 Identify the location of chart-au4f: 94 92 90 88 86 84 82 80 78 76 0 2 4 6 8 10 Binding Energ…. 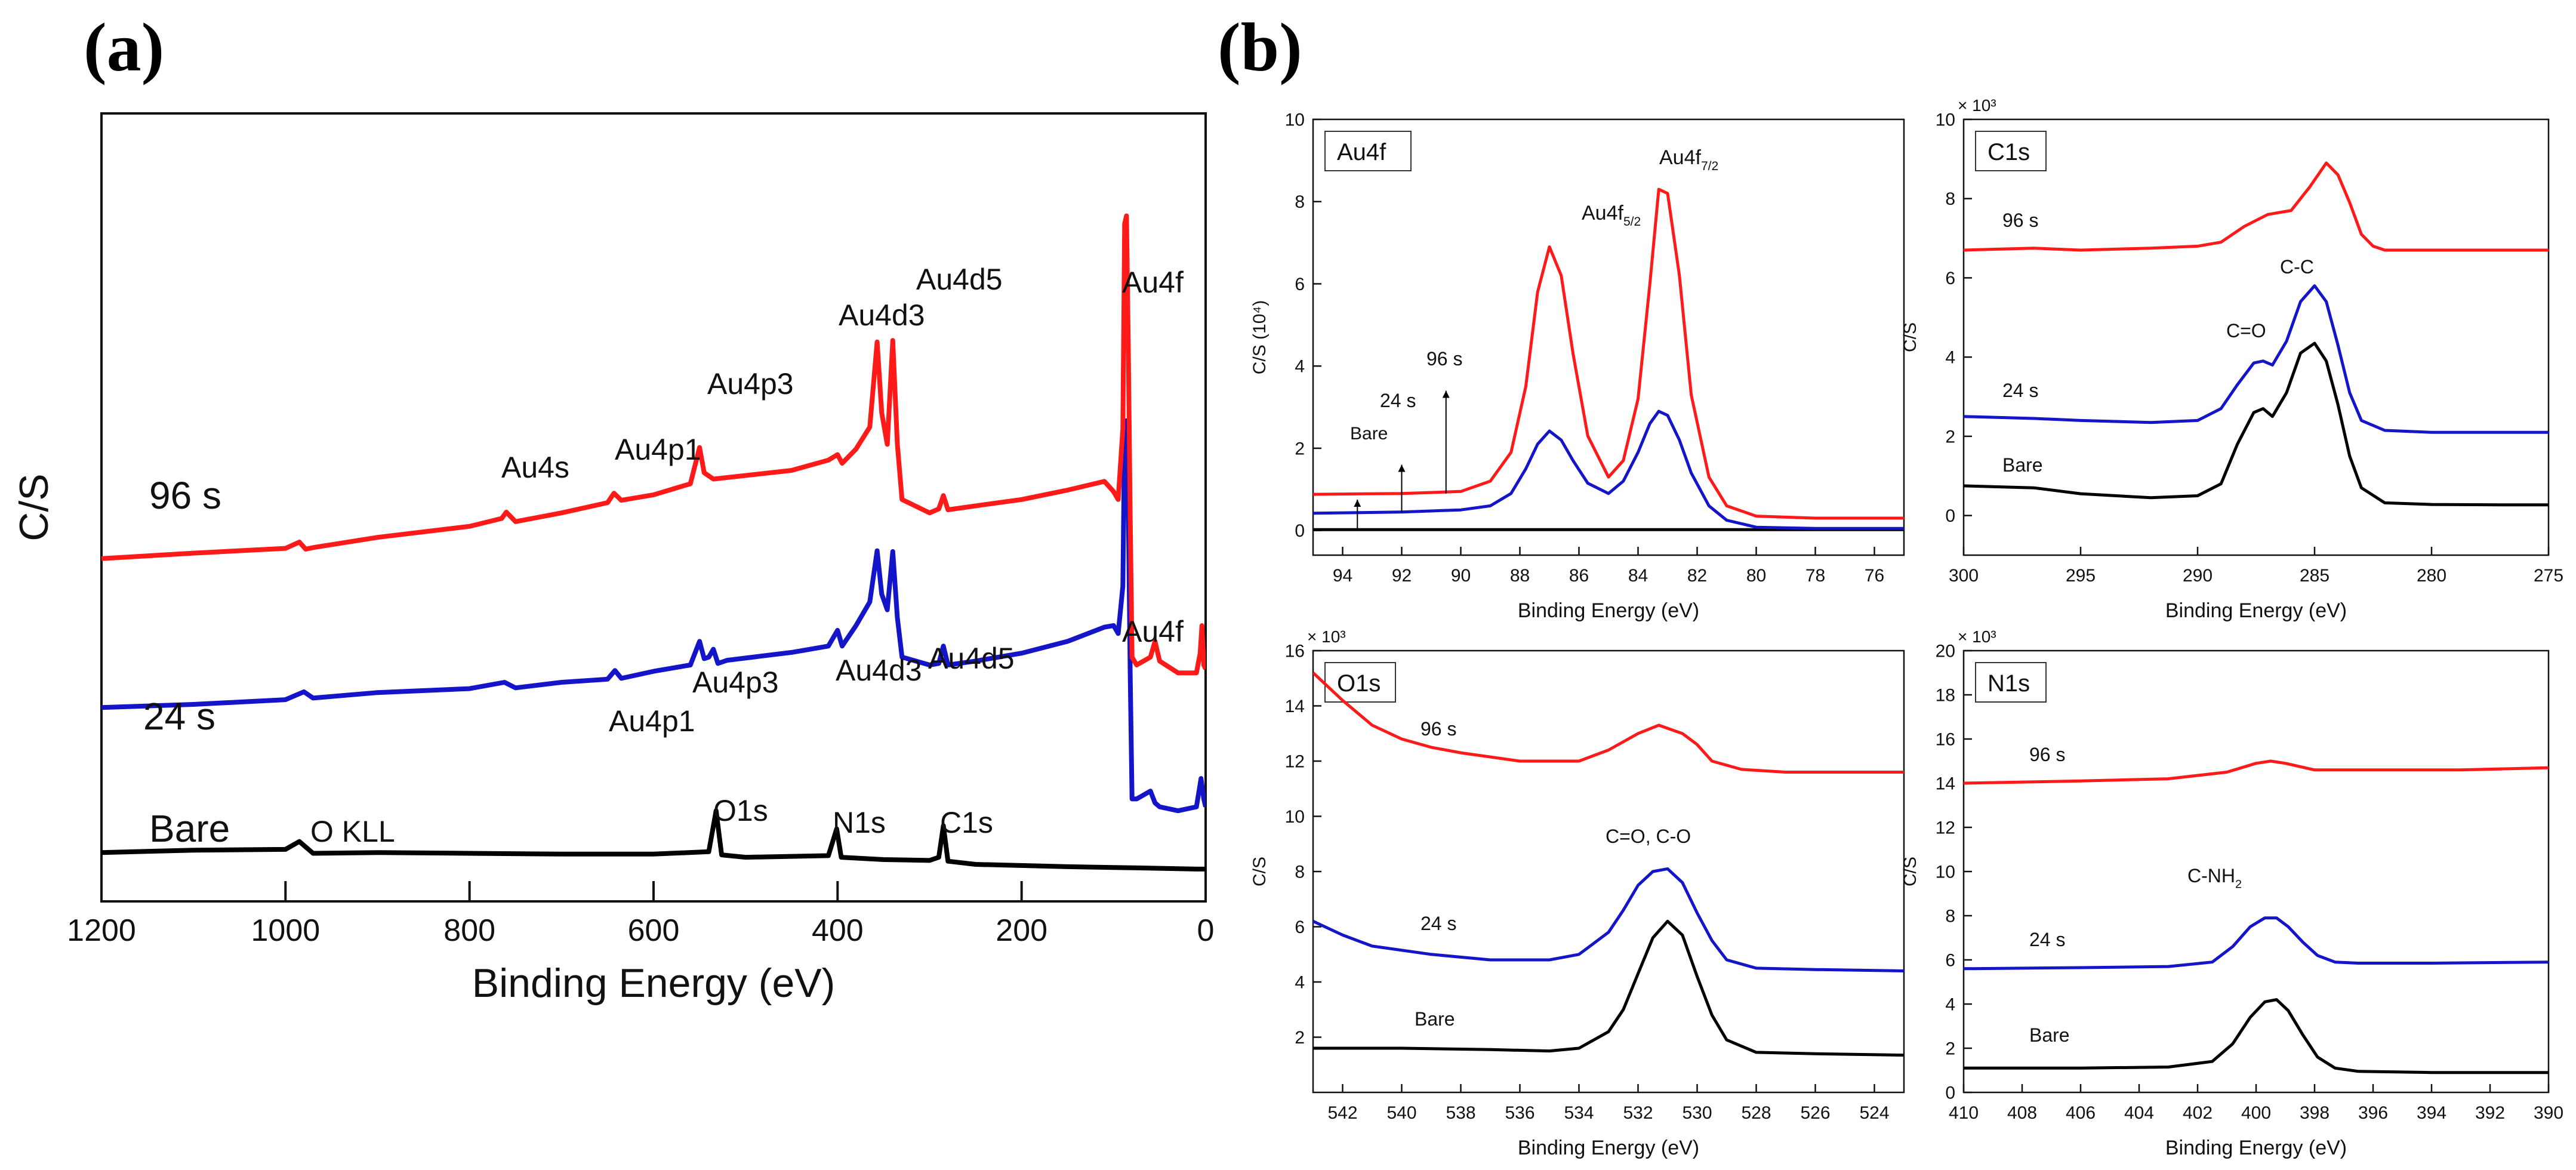
(1577, 366).